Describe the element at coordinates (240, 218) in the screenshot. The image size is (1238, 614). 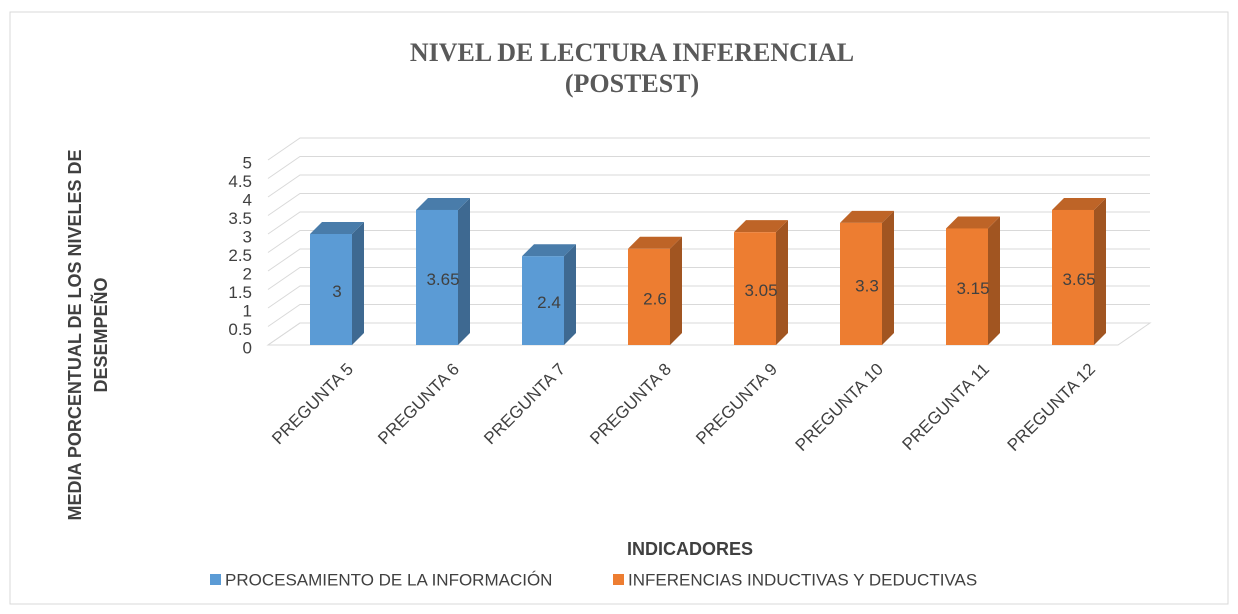
I see `y-tick-label: 3.5` at that location.